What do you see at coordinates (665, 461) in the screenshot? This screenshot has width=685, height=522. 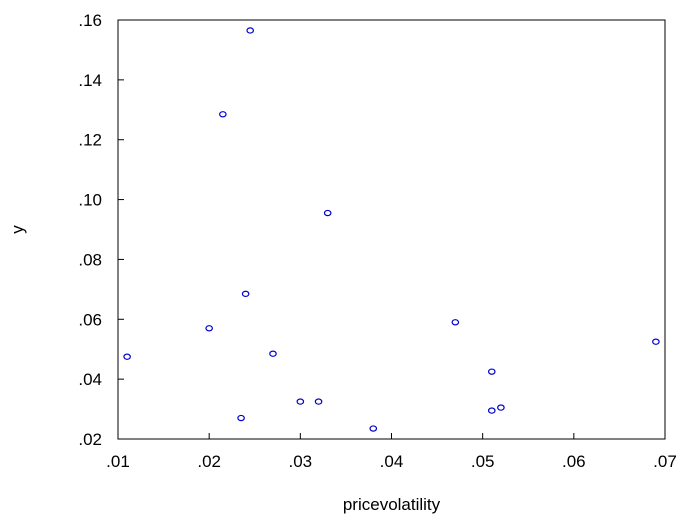 I see `x-tick-label: .07` at bounding box center [665, 461].